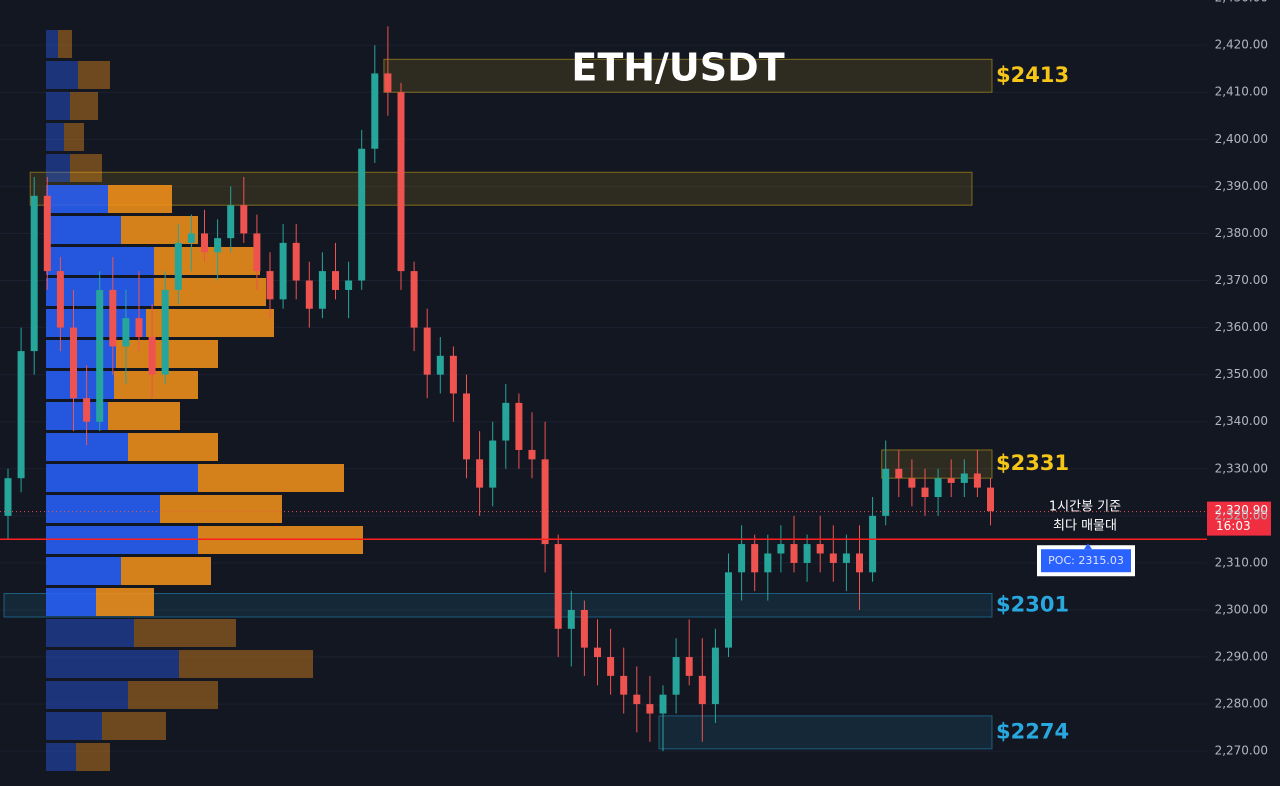 This screenshot has width=1280, height=786. What do you see at coordinates (1241, 421) in the screenshot?
I see `y-tick-label: 2,340.00` at bounding box center [1241, 421].